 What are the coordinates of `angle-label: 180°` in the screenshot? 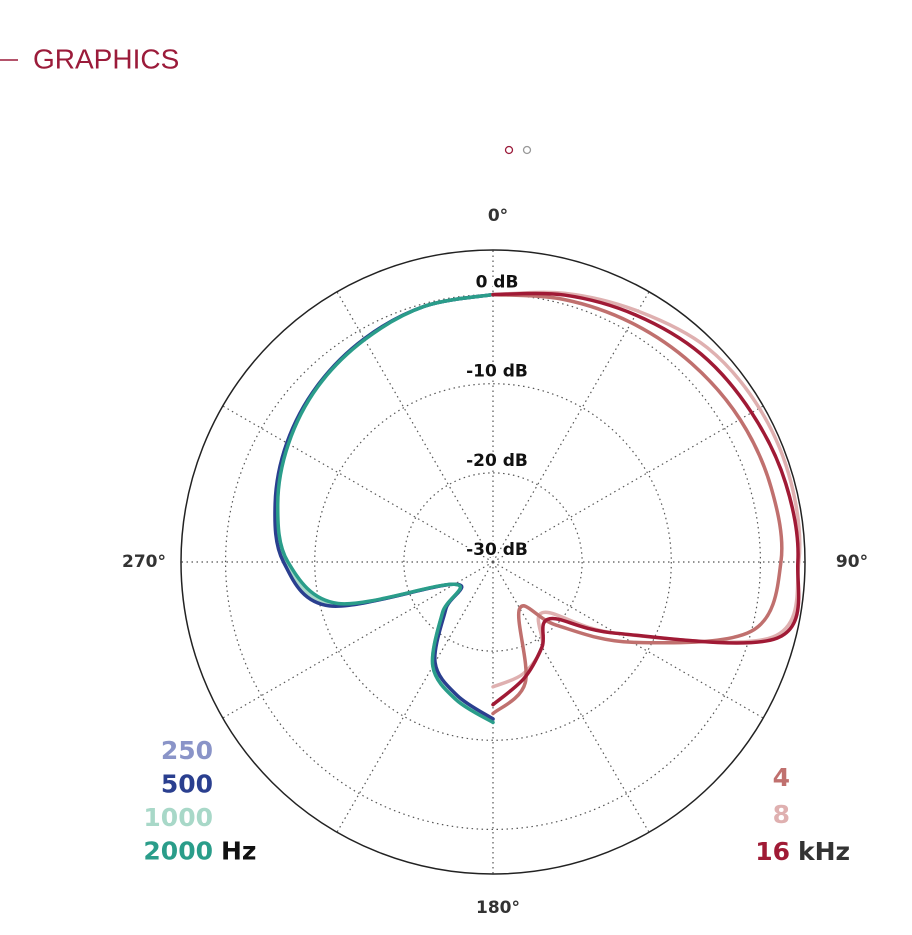 It's located at (498, 908).